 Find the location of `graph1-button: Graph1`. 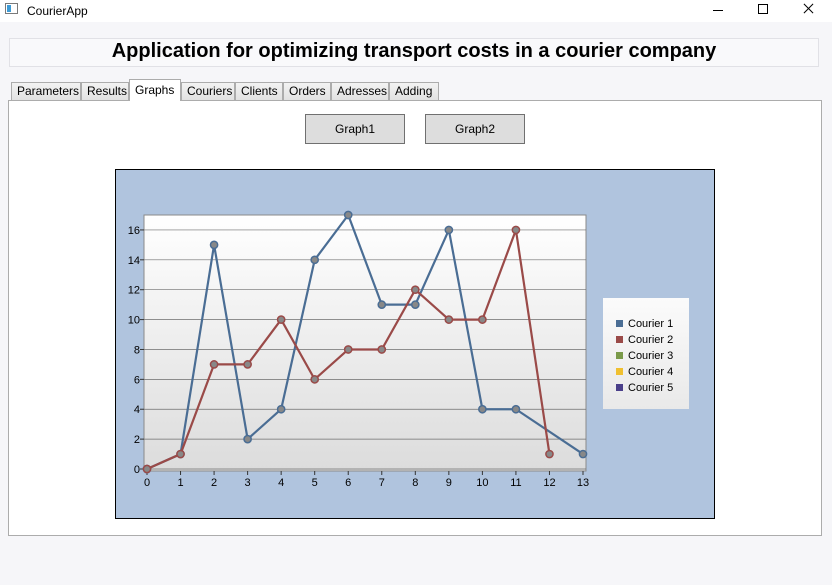

graph1-button: Graph1 is located at coordinates (355, 129).